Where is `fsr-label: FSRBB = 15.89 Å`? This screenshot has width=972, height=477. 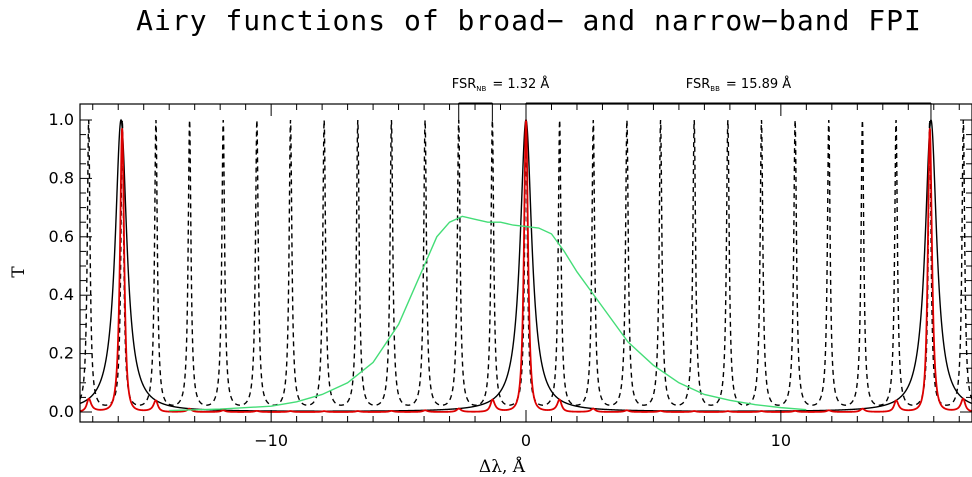
fsr-label: FSRBB = 15.89 Å is located at coordinates (739, 84).